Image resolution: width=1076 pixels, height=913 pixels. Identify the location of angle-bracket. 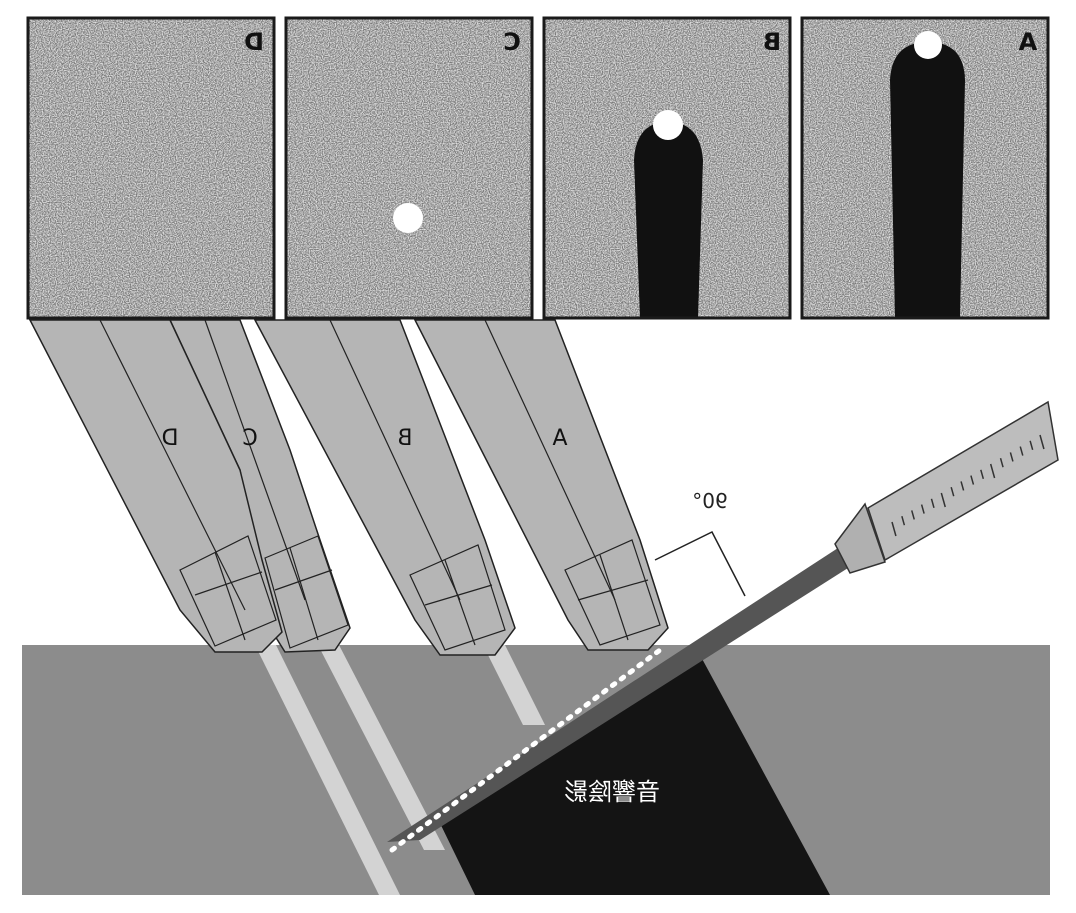
(700, 564).